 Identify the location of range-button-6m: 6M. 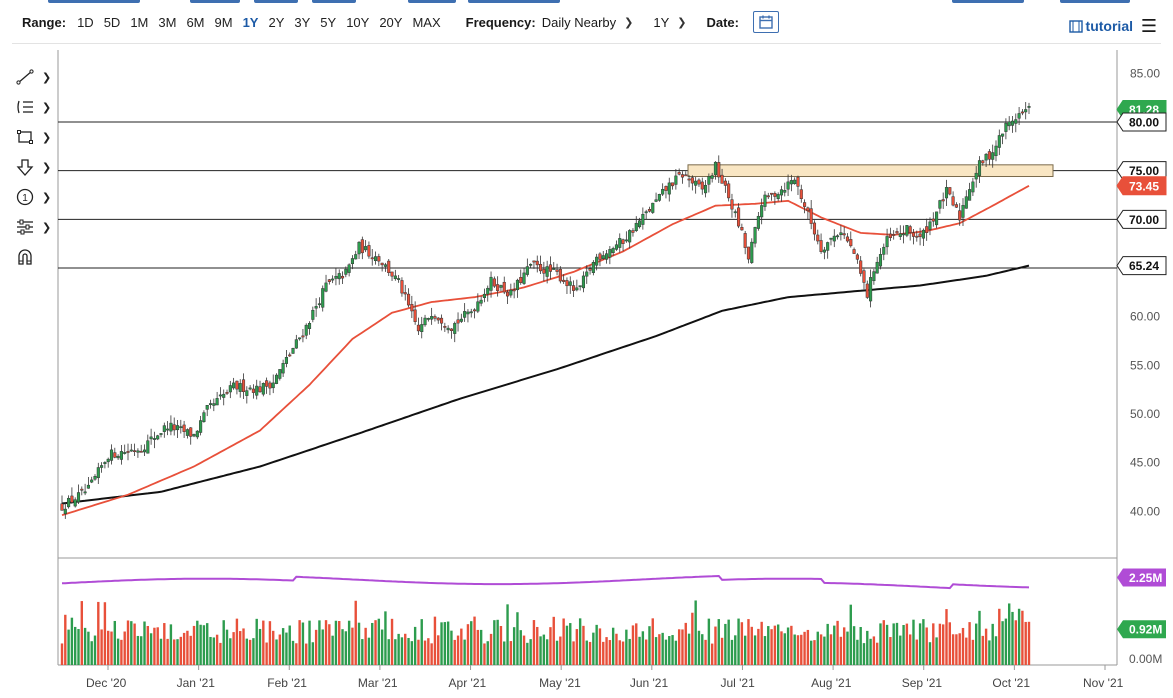
(195, 22).